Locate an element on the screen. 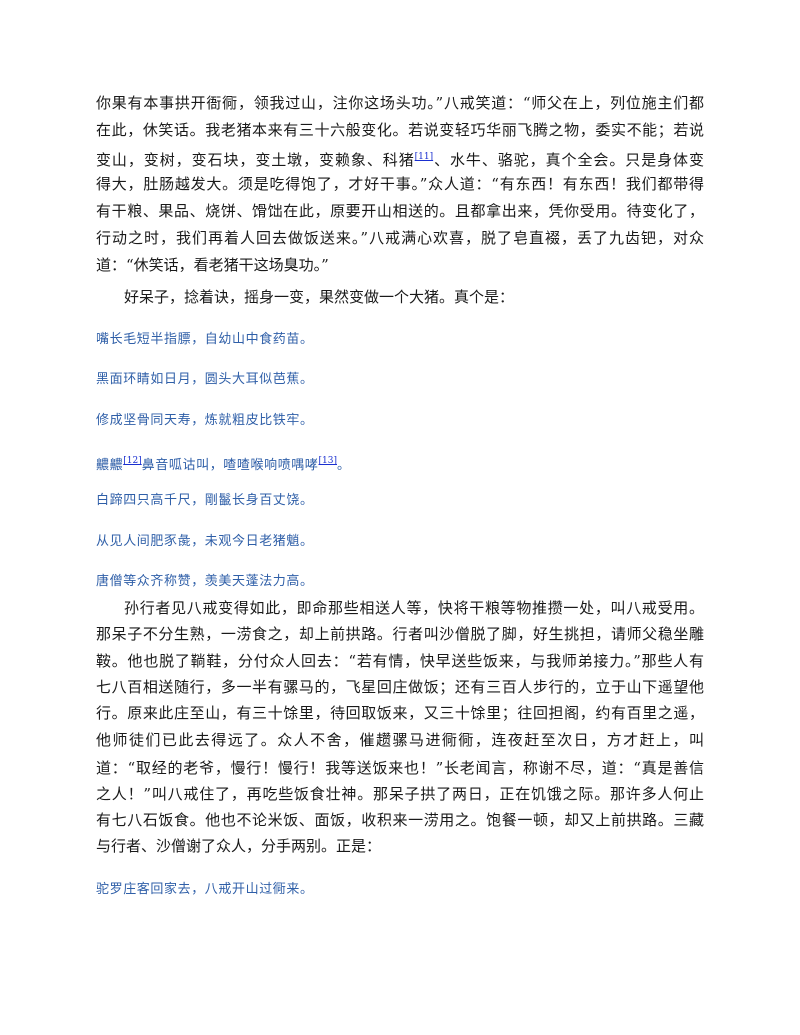 The width and height of the screenshot is (800, 1035). text-line: 好呆子，捻着诀，摇身一变，果然变做一个大猪。真个是： is located at coordinates (414, 297).